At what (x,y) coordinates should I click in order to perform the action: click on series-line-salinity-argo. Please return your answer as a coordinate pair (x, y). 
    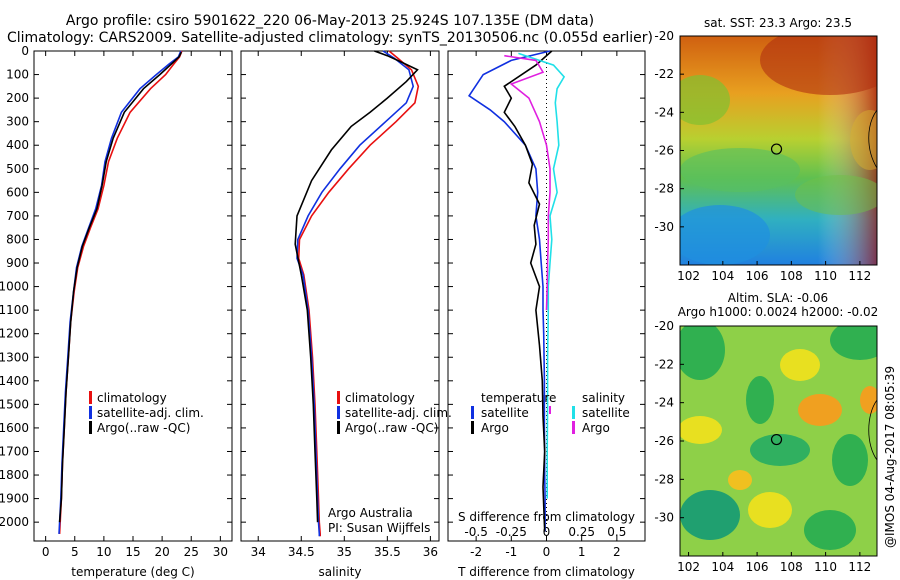
    Looking at the image, I should click on (527, 182).